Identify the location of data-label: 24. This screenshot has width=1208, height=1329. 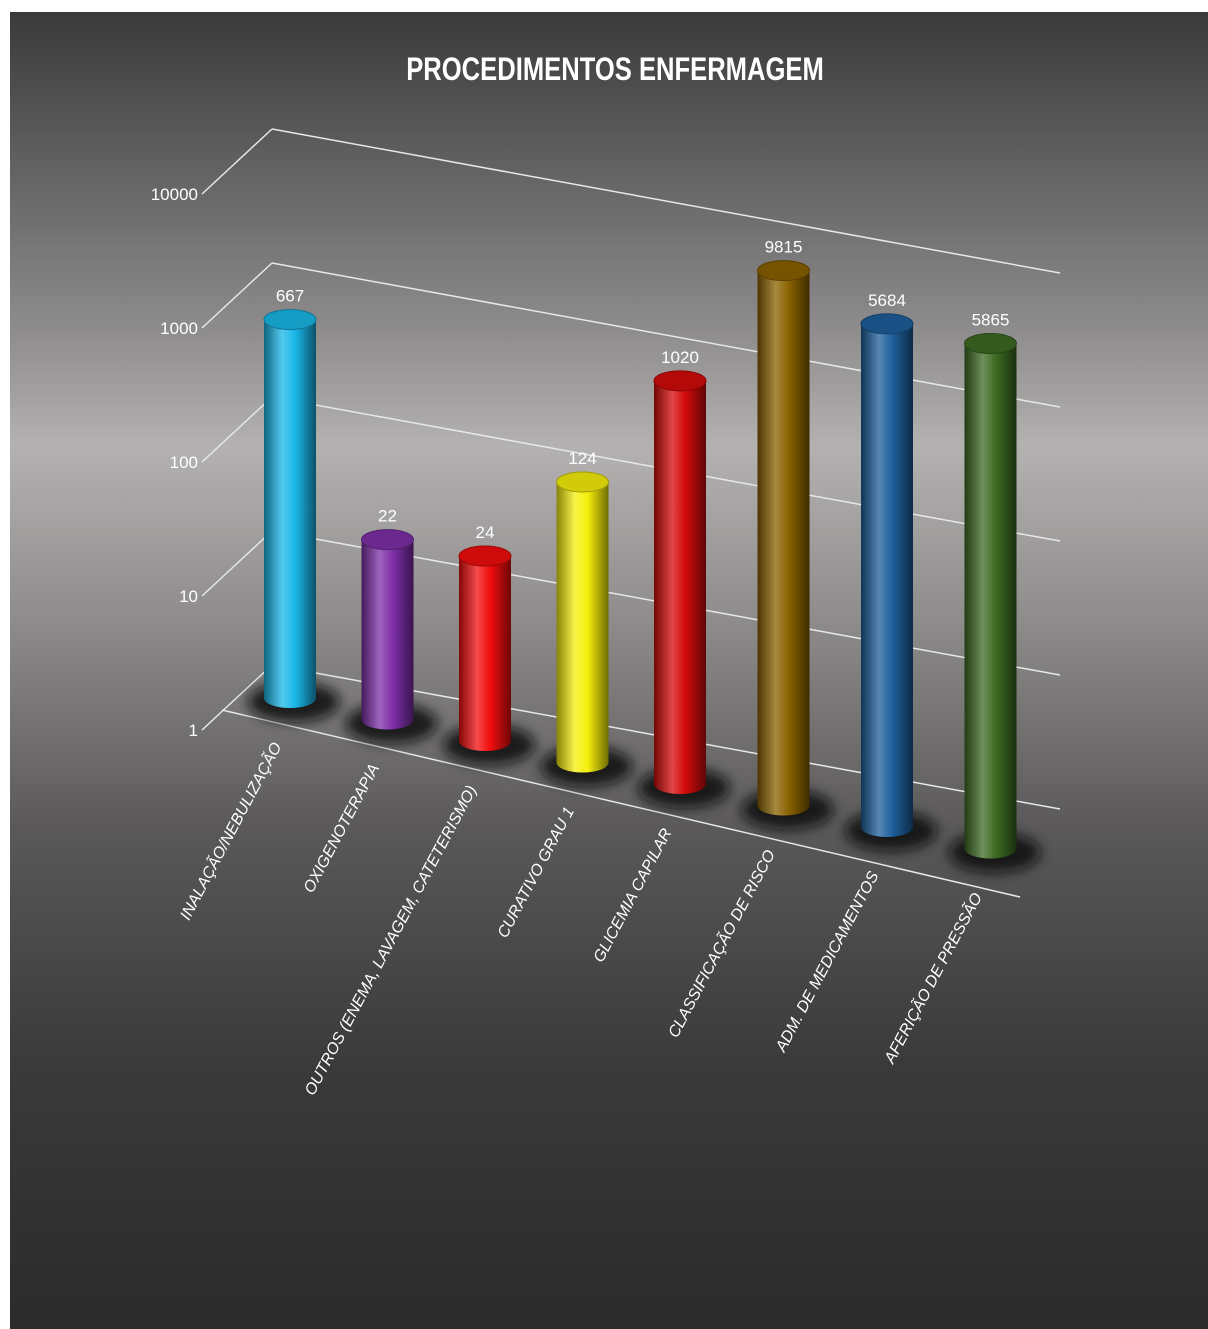
(485, 532).